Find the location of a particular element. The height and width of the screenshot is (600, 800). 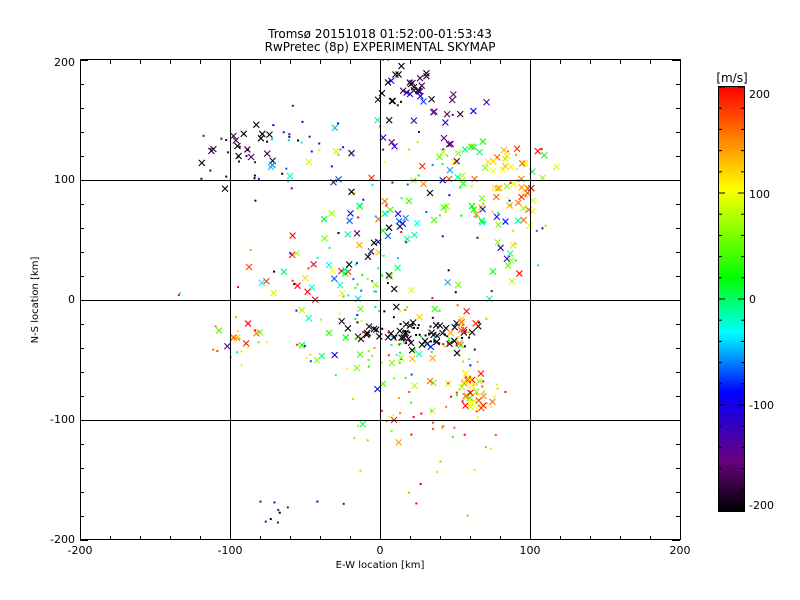

chart-title: Tromsø 20151018 01:52:00-01:53:43 is located at coordinates (379, 34).